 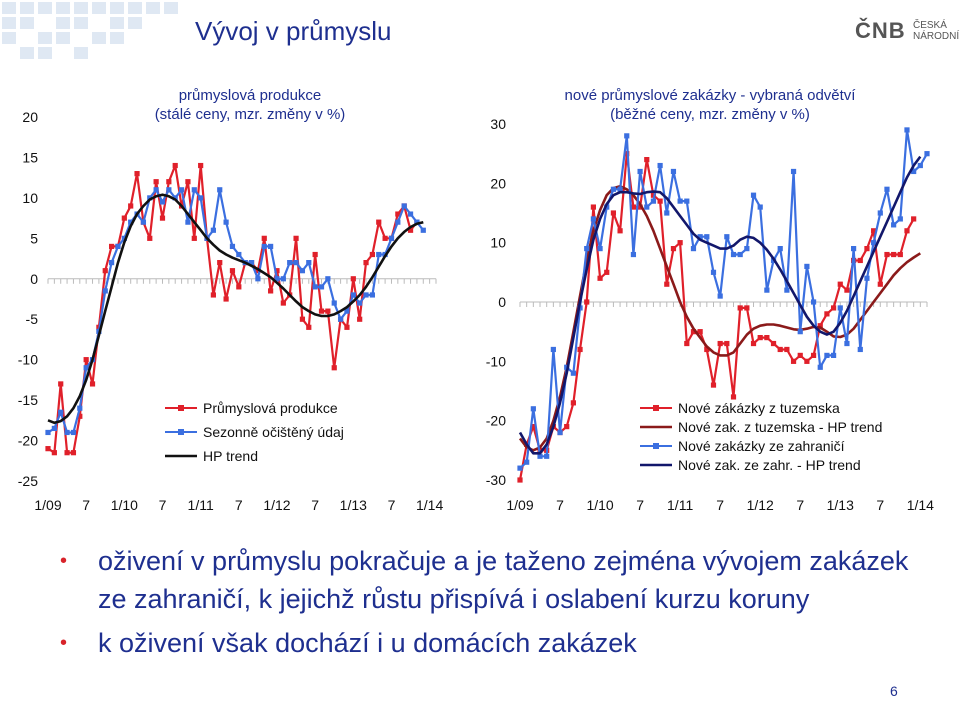 I want to click on logo-text: ČESKÁ NÁRODNÍ BANKA, so click(x=936, y=31).